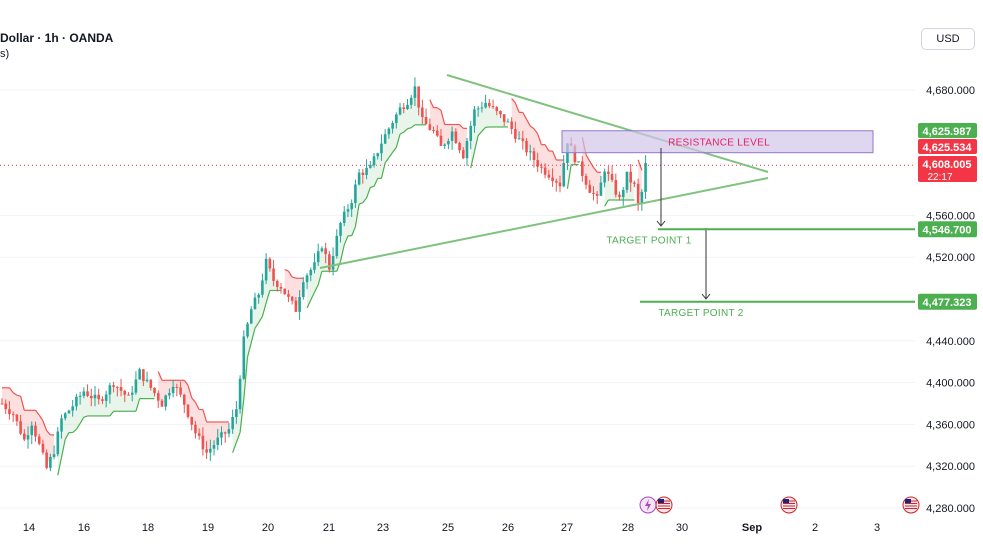 The width and height of the screenshot is (983, 558). Describe the element at coordinates (682, 528) in the screenshot. I see `x-tick-label: 30` at that location.